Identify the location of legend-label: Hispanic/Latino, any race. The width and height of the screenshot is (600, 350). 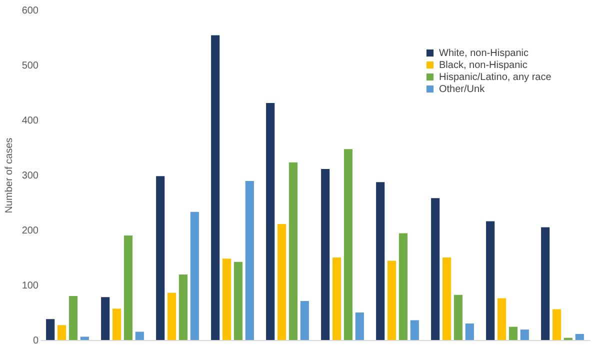
(495, 77).